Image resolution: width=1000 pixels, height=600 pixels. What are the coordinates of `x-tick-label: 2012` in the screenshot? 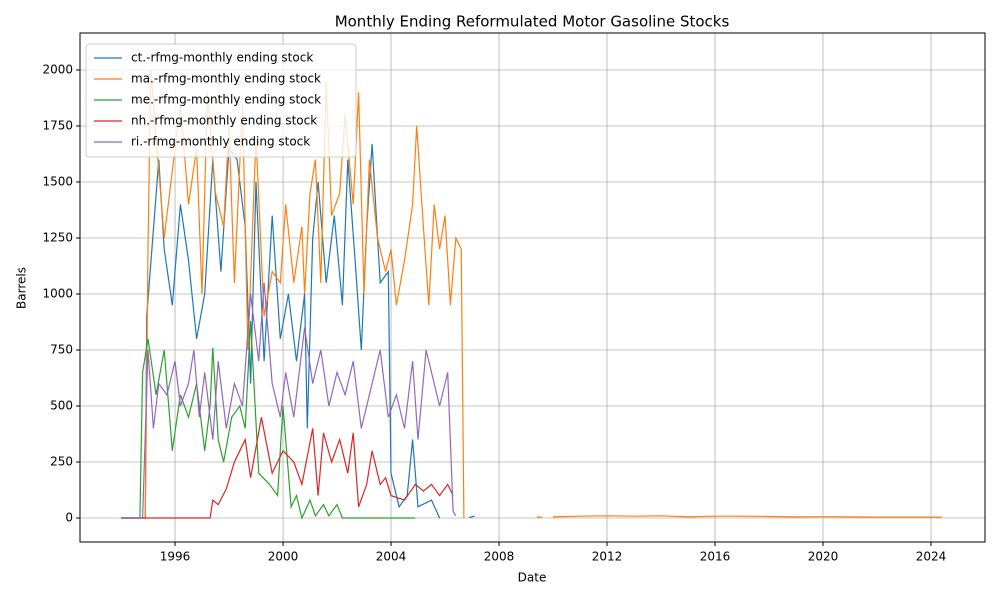 It's located at (607, 557).